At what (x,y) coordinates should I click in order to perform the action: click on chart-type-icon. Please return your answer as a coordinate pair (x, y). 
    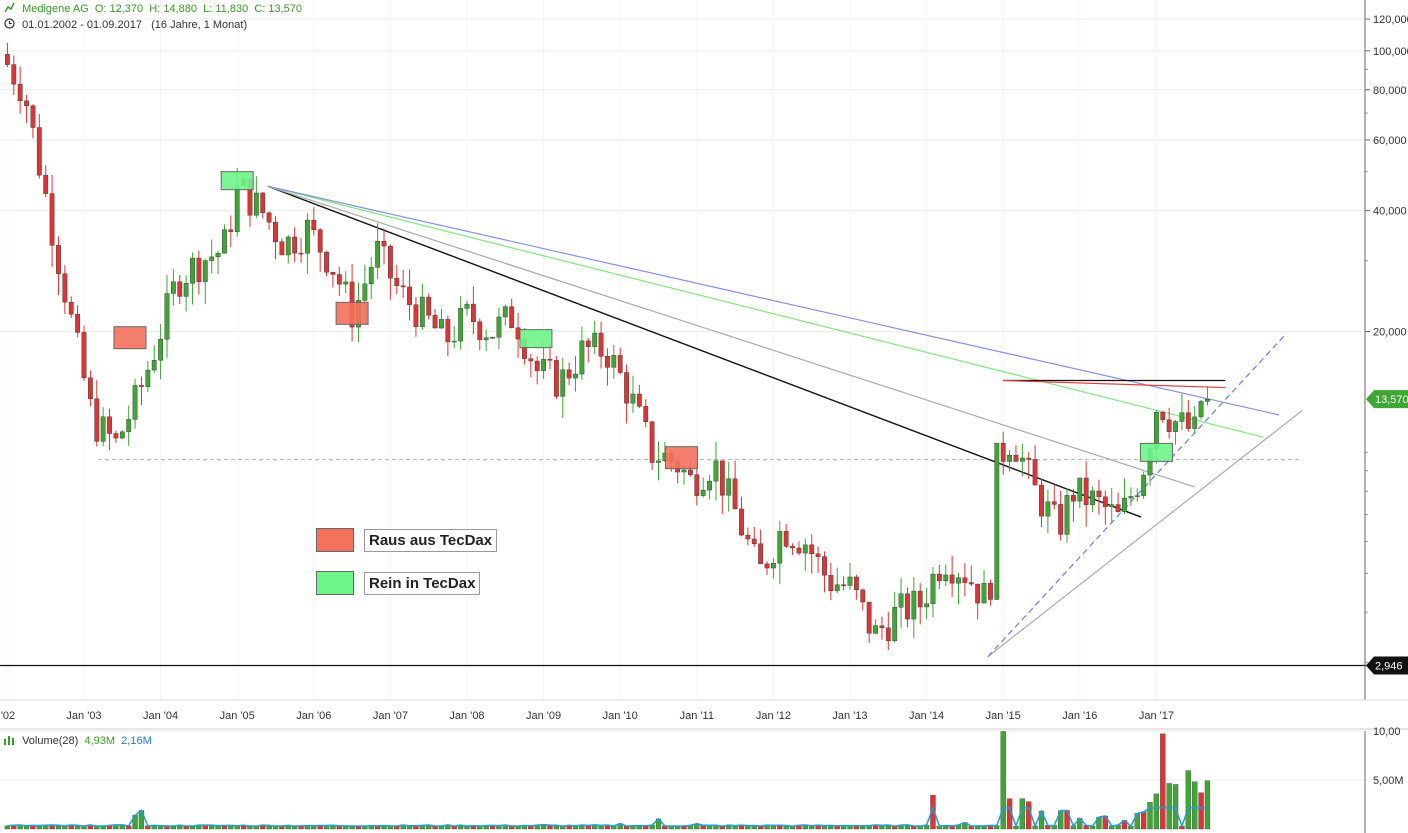
    Looking at the image, I should click on (9, 7).